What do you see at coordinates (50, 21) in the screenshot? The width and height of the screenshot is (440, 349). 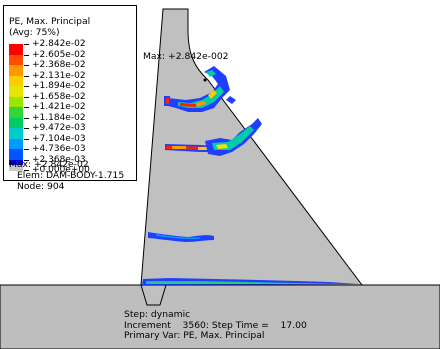 I see `legend-title: PE, Max. Principal` at bounding box center [50, 21].